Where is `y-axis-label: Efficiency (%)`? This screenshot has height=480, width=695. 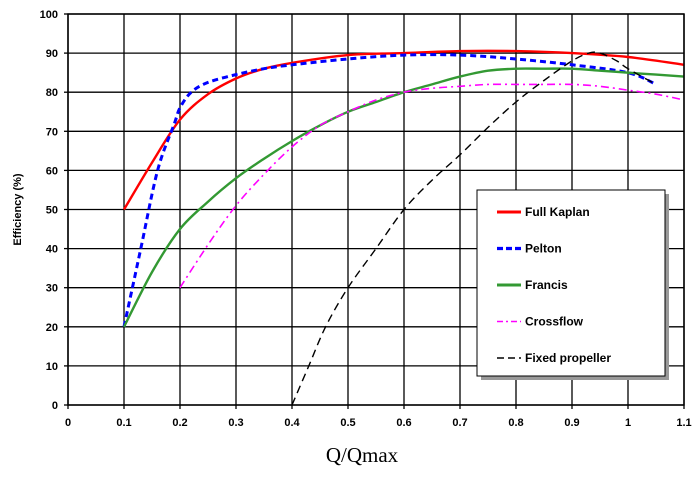 y-axis-label: Efficiency (%) is located at coordinates (18, 209).